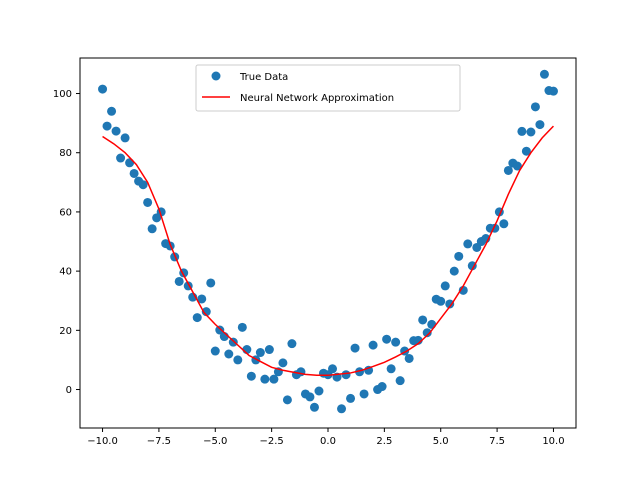  What do you see at coordinates (216, 76) in the screenshot?
I see `legend-marker-true-data` at bounding box center [216, 76].